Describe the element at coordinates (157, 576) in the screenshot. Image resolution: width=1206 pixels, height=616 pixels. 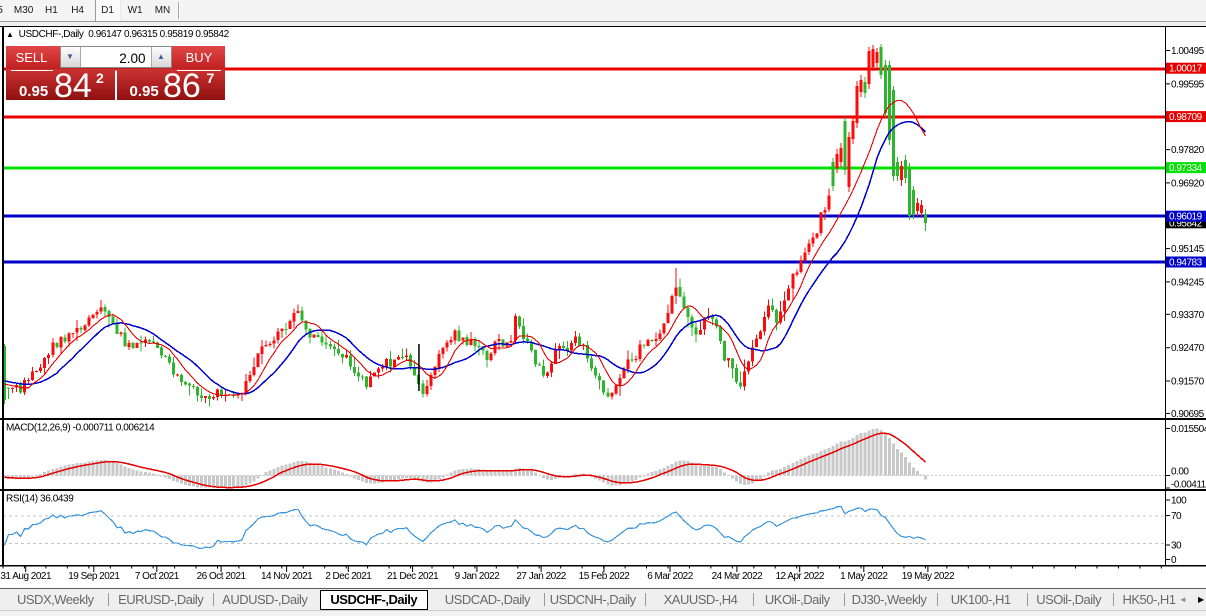
I see `svg-text: 7 Oct 2021` at that location.